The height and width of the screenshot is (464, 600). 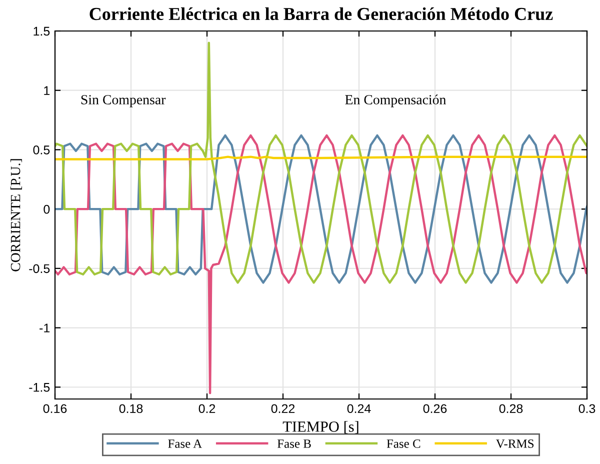 What do you see at coordinates (41, 150) in the screenshot?
I see `y-tick-label: 0.5` at bounding box center [41, 150].